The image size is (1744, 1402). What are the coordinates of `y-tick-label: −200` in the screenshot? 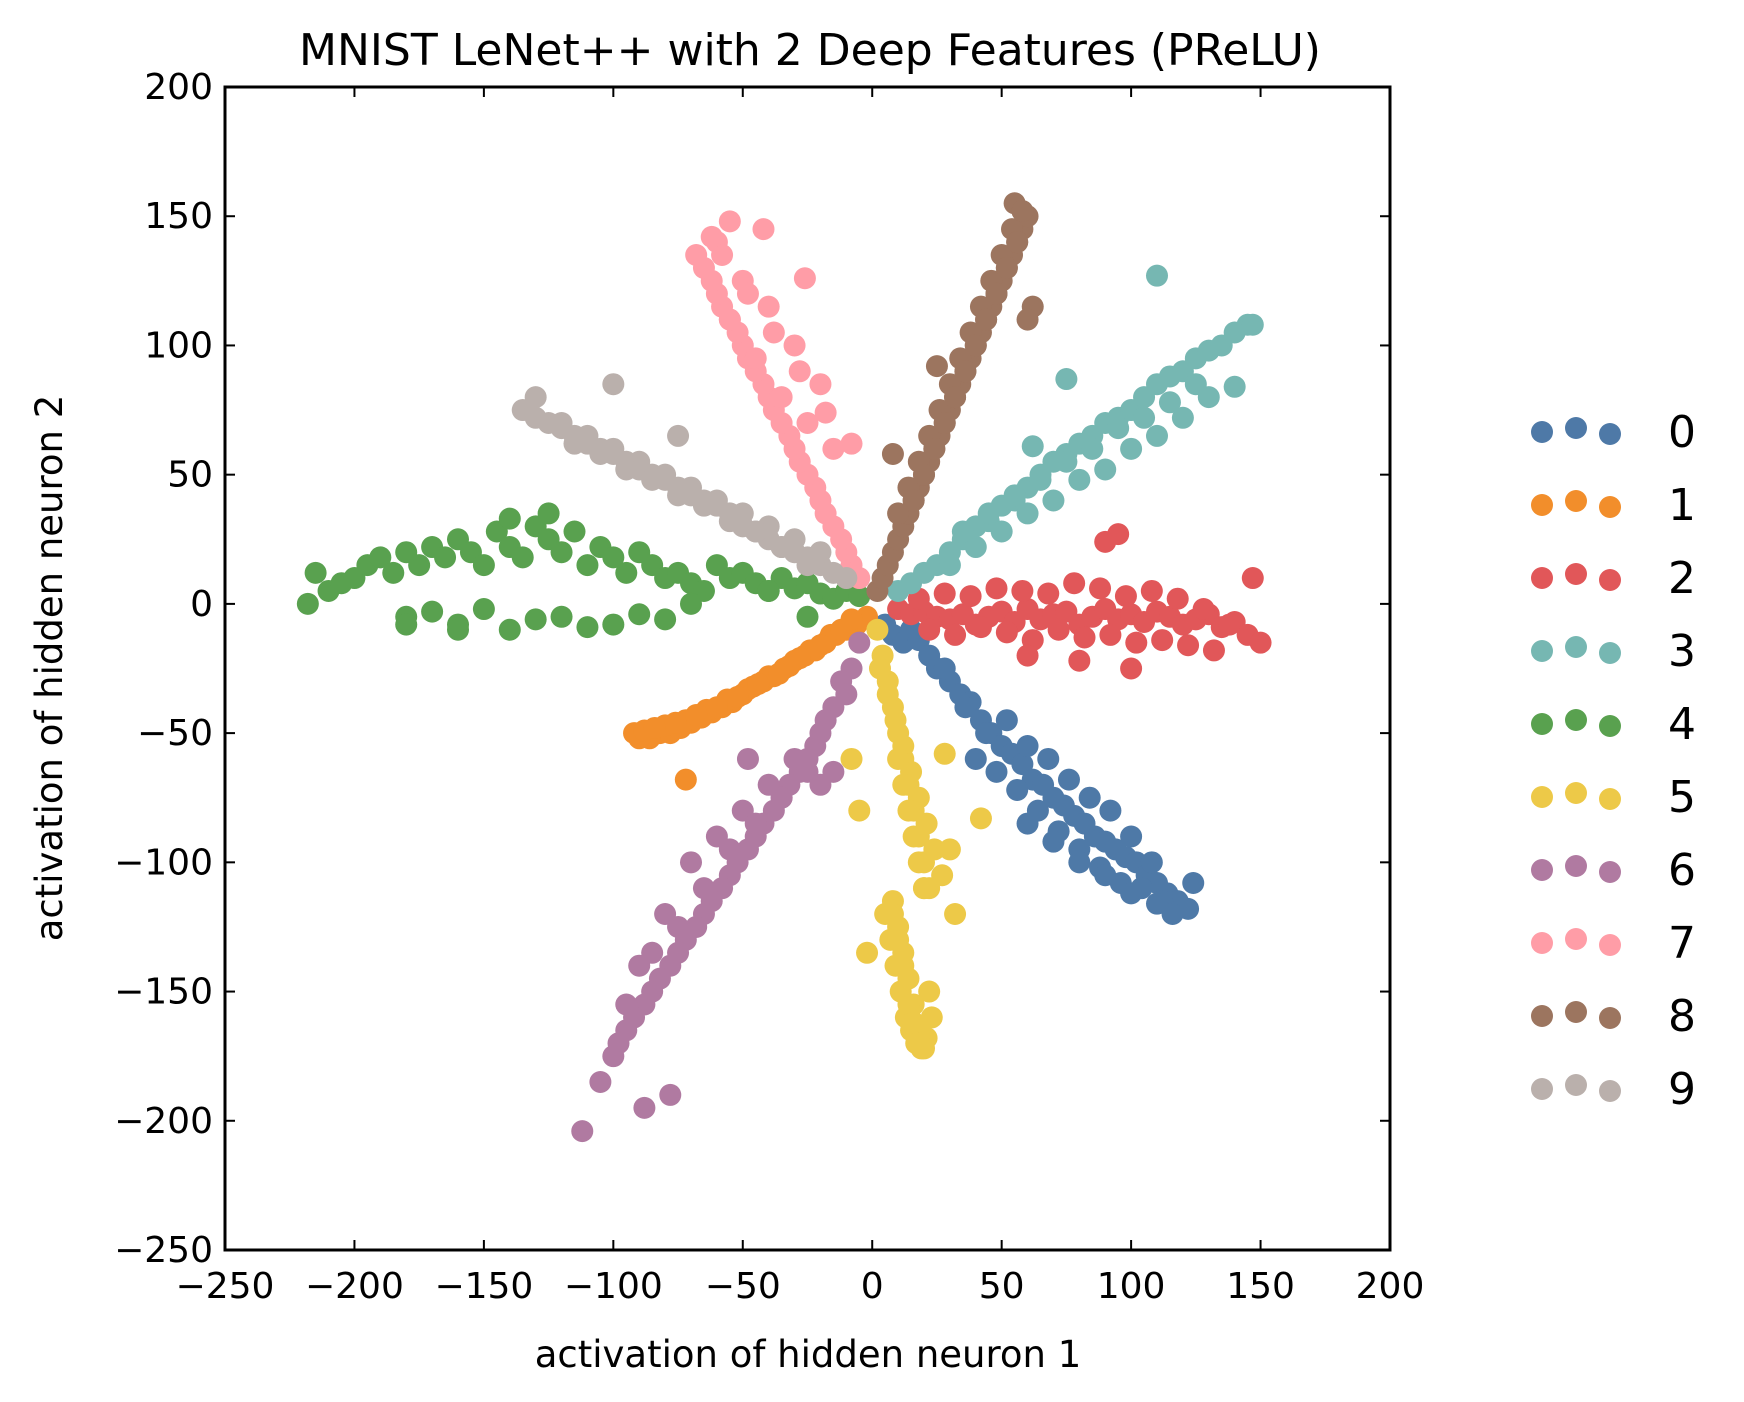 It's located at (163, 1121).